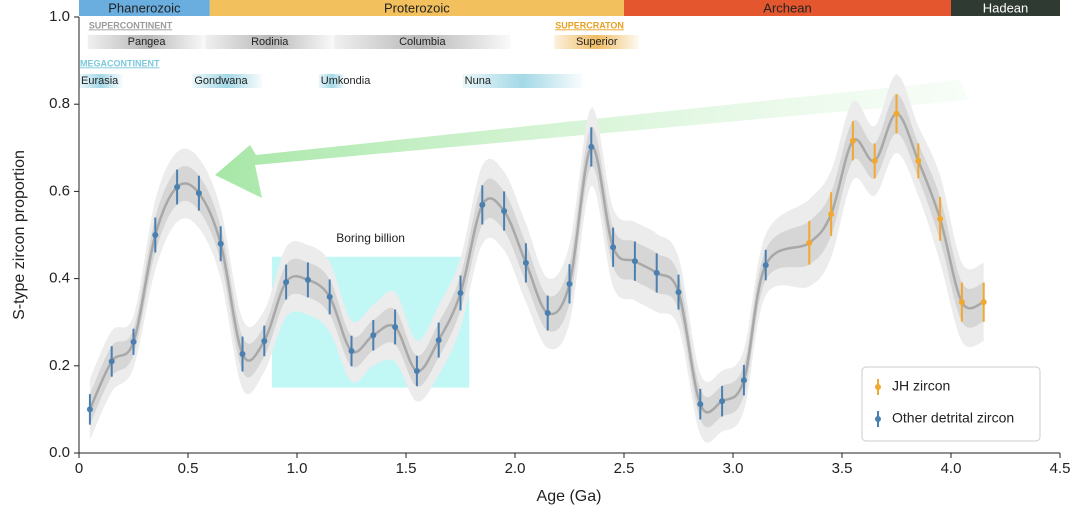  I want to click on x-tick-label: 2.0, so click(515, 468).